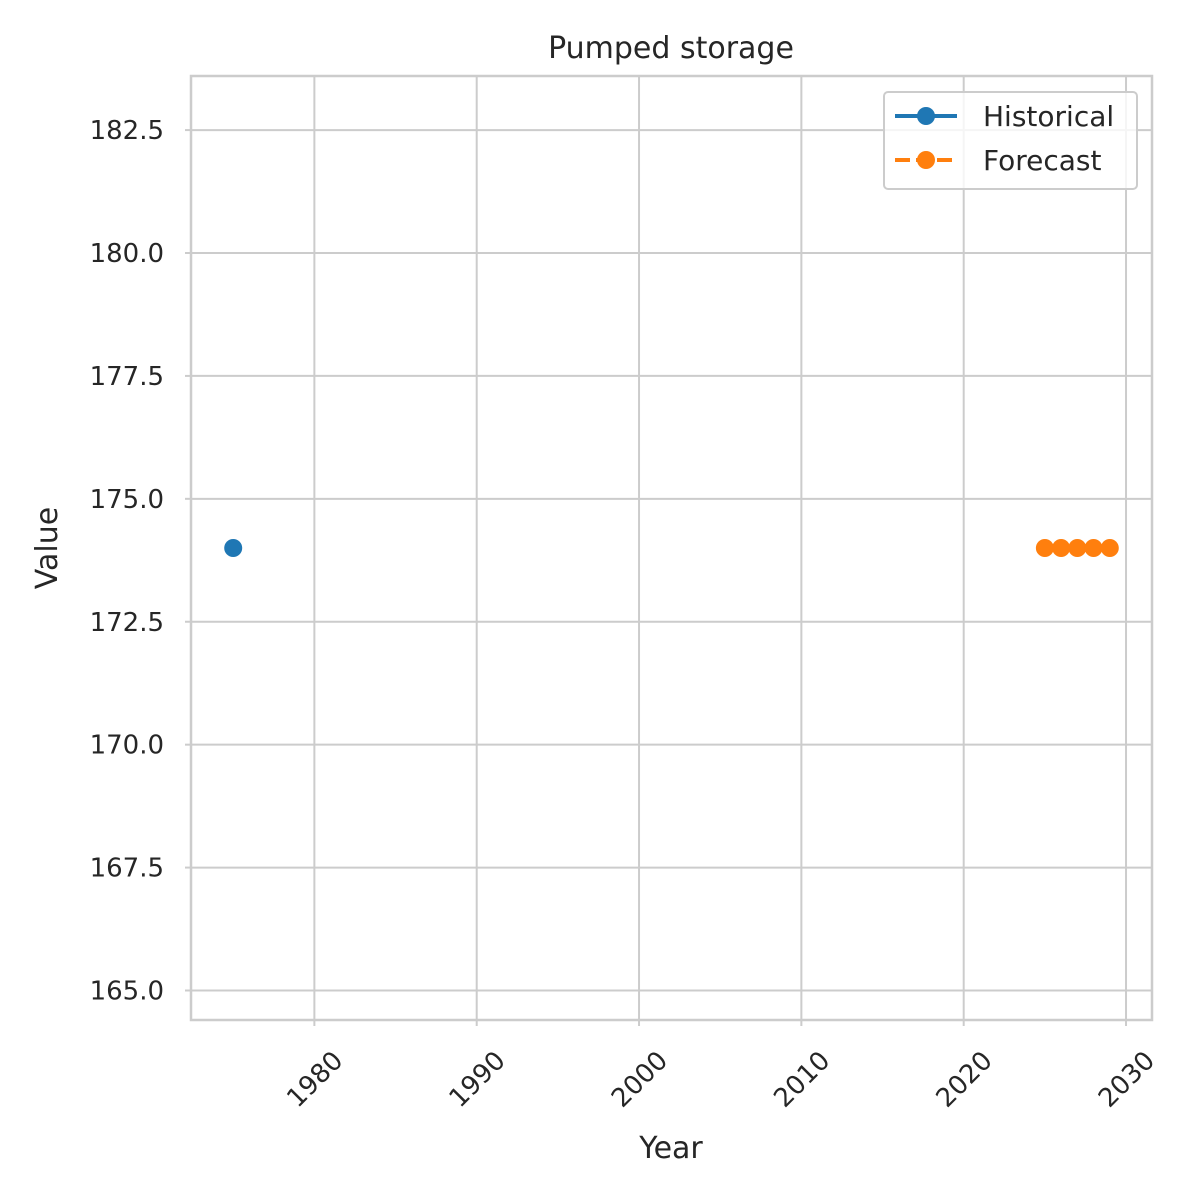 This screenshot has height=1200, width=1200. What do you see at coordinates (671, 48) in the screenshot?
I see `chart-title: Pumped storage` at bounding box center [671, 48].